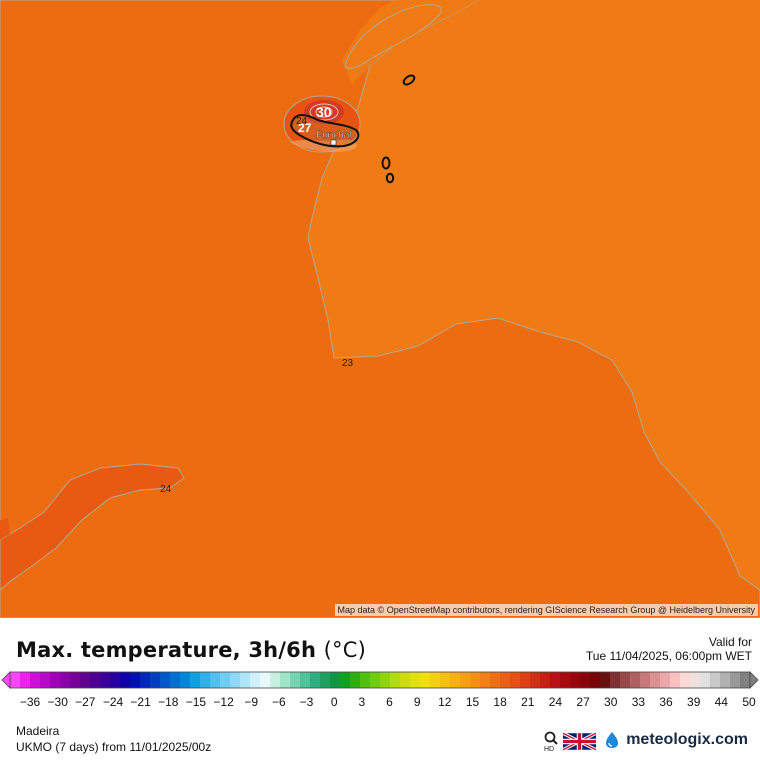  Describe the element at coordinates (302, 121) in the screenshot. I see `contour-label-24-island: 24` at that location.